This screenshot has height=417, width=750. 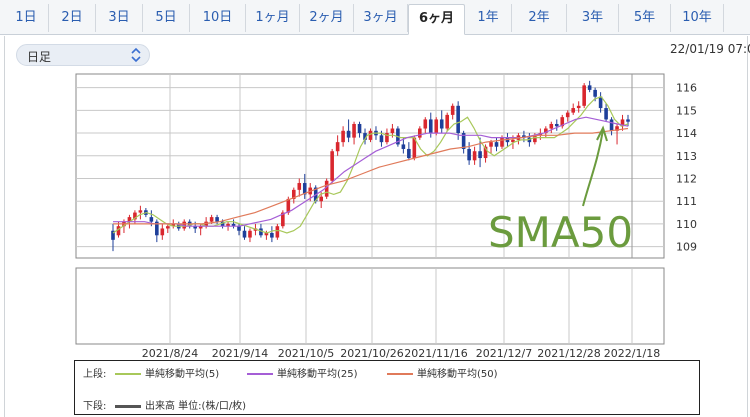 What do you see at coordinates (39, 57) in the screenshot?
I see `candle-interval-value: 日足` at bounding box center [39, 57].